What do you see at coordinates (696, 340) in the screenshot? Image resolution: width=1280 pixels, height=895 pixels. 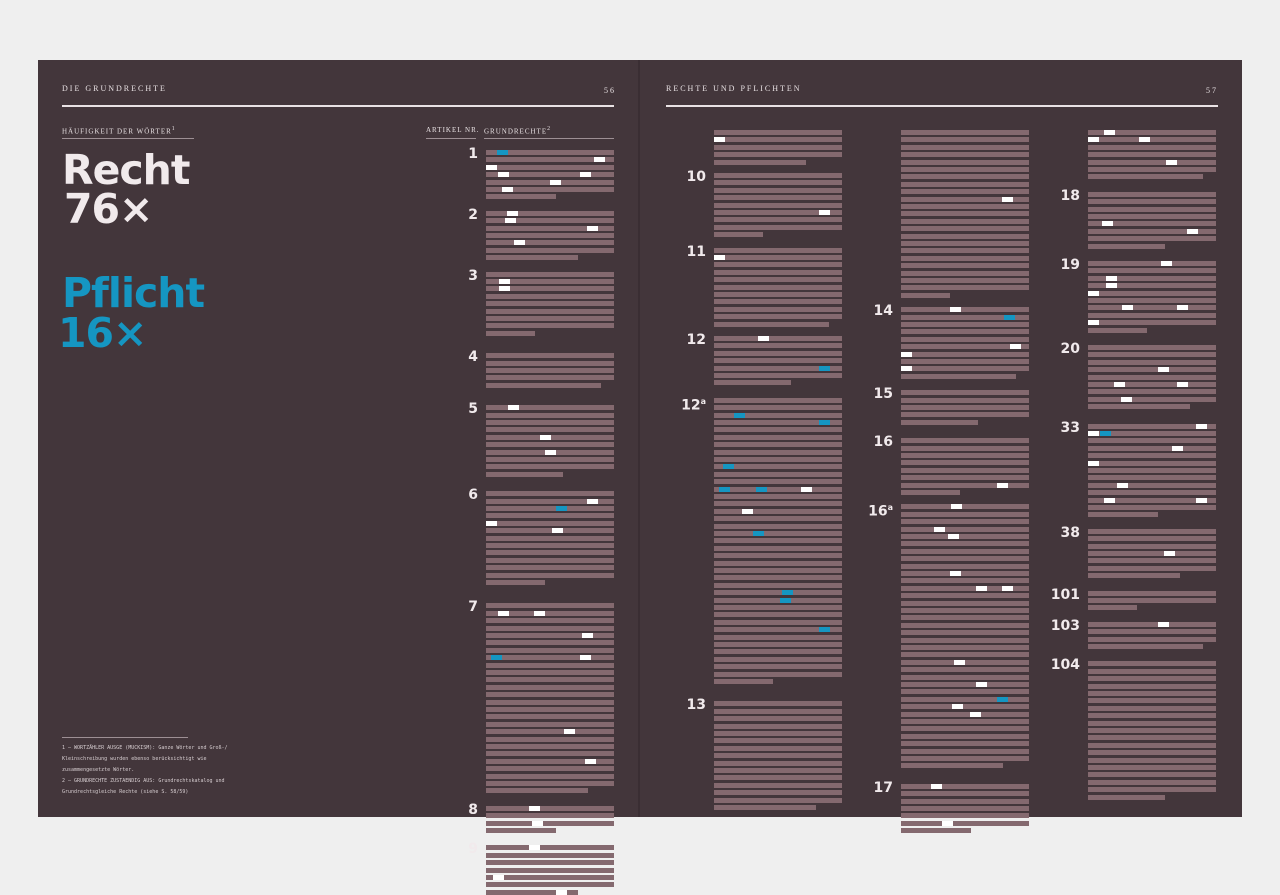 I see `article-number-text: 12` at bounding box center [696, 340].